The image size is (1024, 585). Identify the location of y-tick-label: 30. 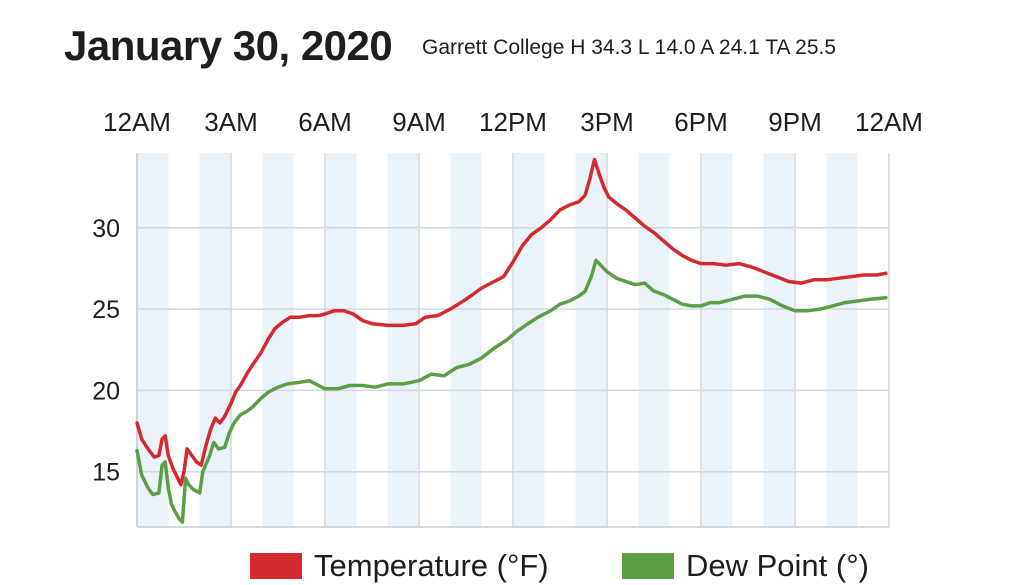
(106, 229).